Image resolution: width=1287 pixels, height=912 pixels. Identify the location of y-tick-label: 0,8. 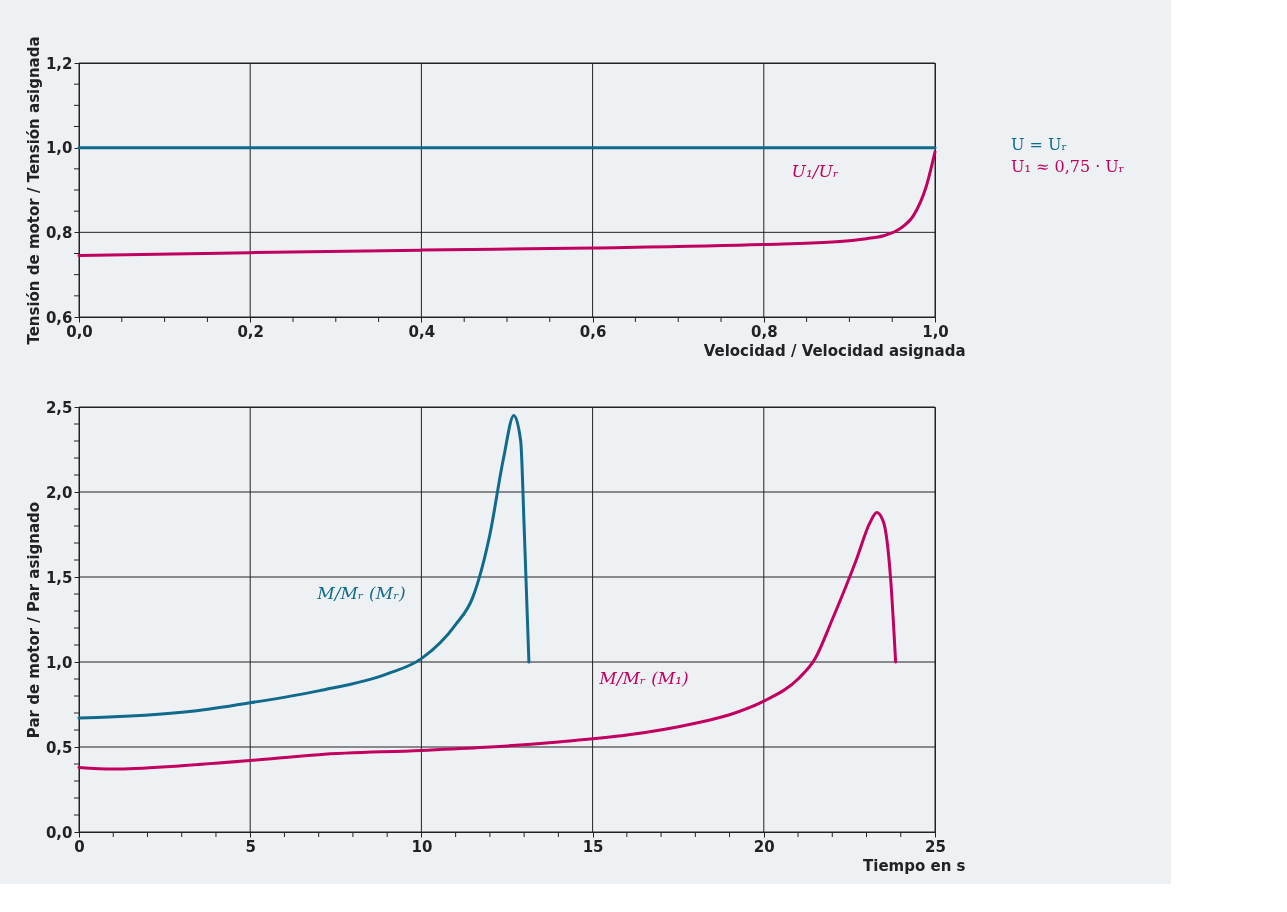
(59, 232).